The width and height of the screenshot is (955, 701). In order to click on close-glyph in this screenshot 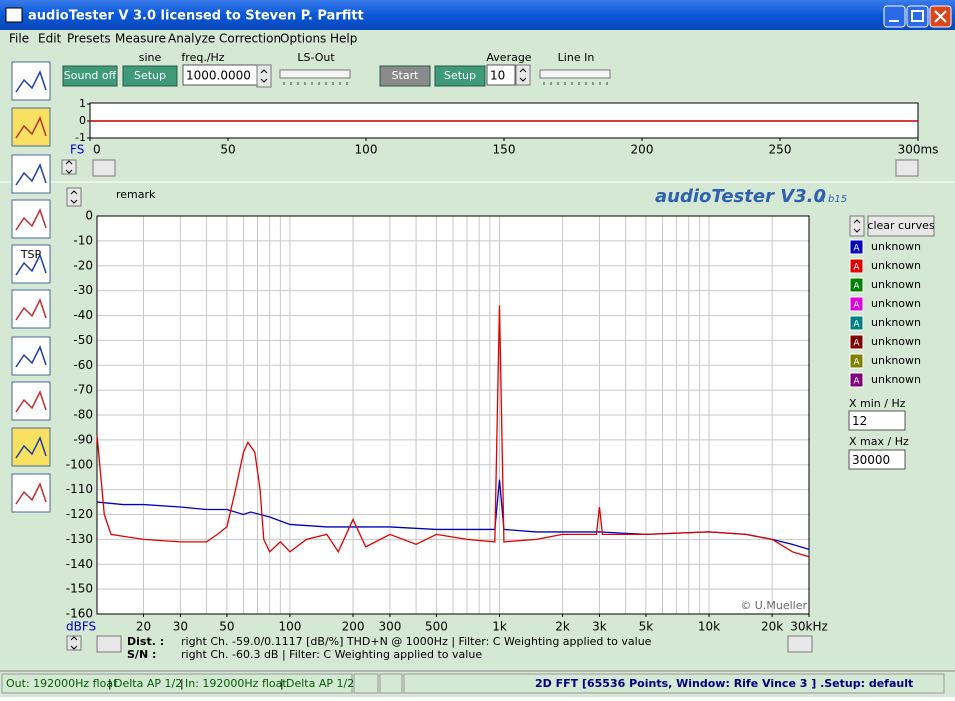, I will do `click(940, 16)`.